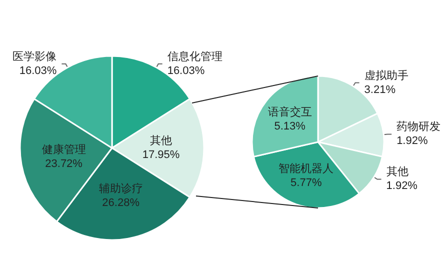 The width and height of the screenshot is (447, 276). What do you see at coordinates (34, 56) in the screenshot?
I see `slice-label: 医学影像` at bounding box center [34, 56].